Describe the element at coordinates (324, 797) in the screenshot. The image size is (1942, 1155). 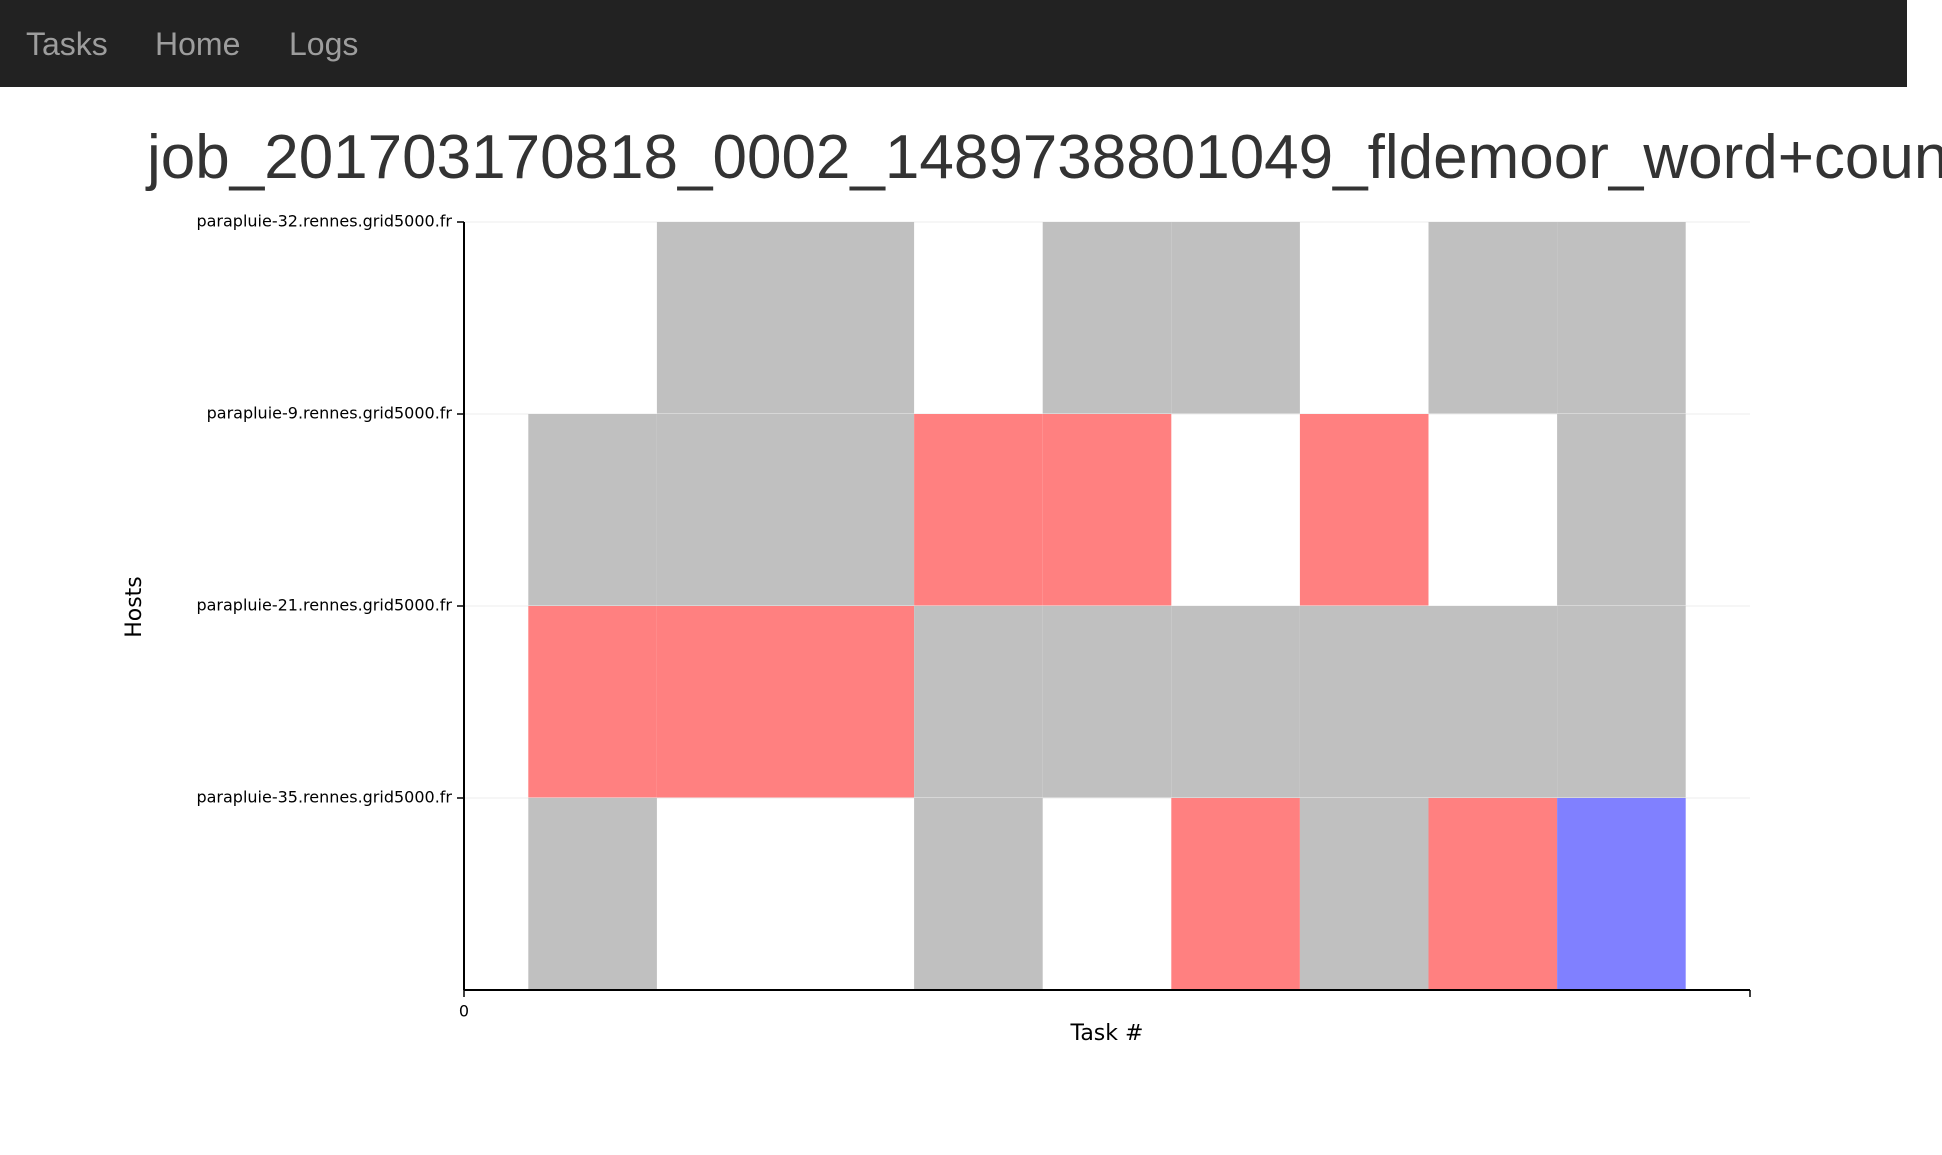
I see `y-tick-label: parapluie-35.rennes.grid5000.fr` at that location.